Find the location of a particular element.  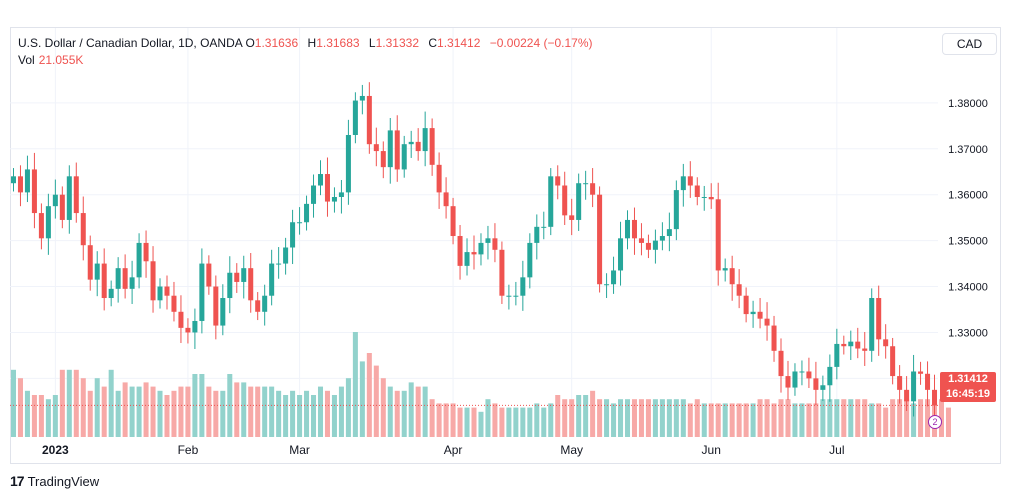

bar-countdown: 16:45:19 is located at coordinates (968, 394).